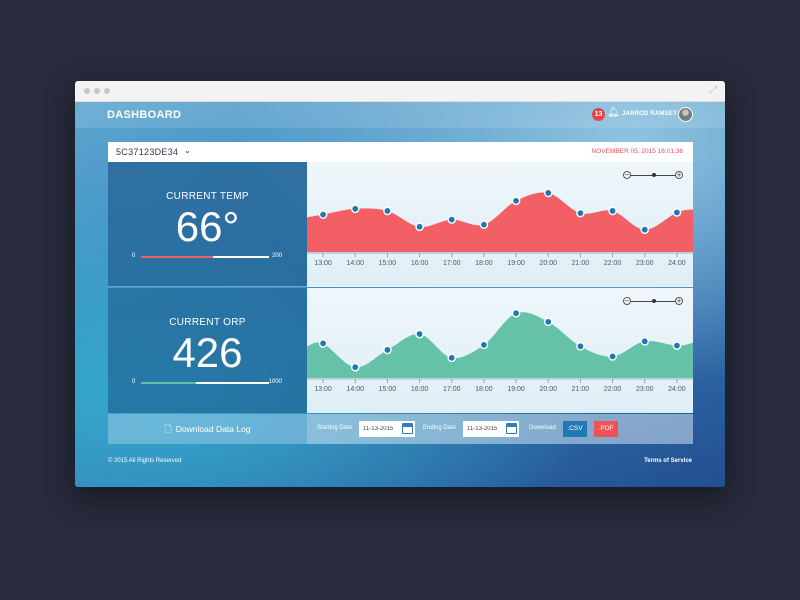 The image size is (800, 600). What do you see at coordinates (542, 428) in the screenshot?
I see `download-label: Download` at bounding box center [542, 428].